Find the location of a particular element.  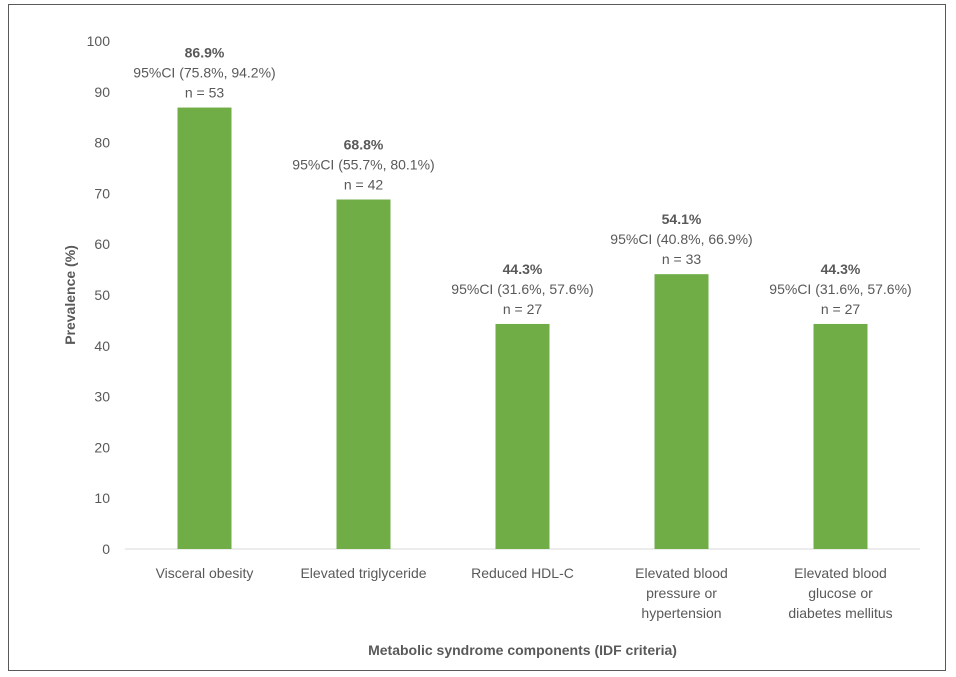

y-tick-label: 60 is located at coordinates (102, 244).